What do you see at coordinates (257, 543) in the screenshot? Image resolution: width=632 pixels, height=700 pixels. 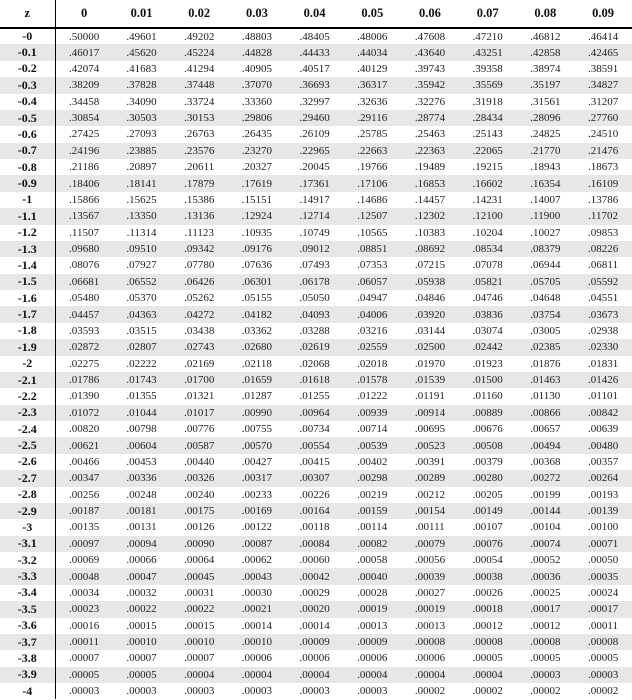 I see `probability-cell: .00087` at bounding box center [257, 543].